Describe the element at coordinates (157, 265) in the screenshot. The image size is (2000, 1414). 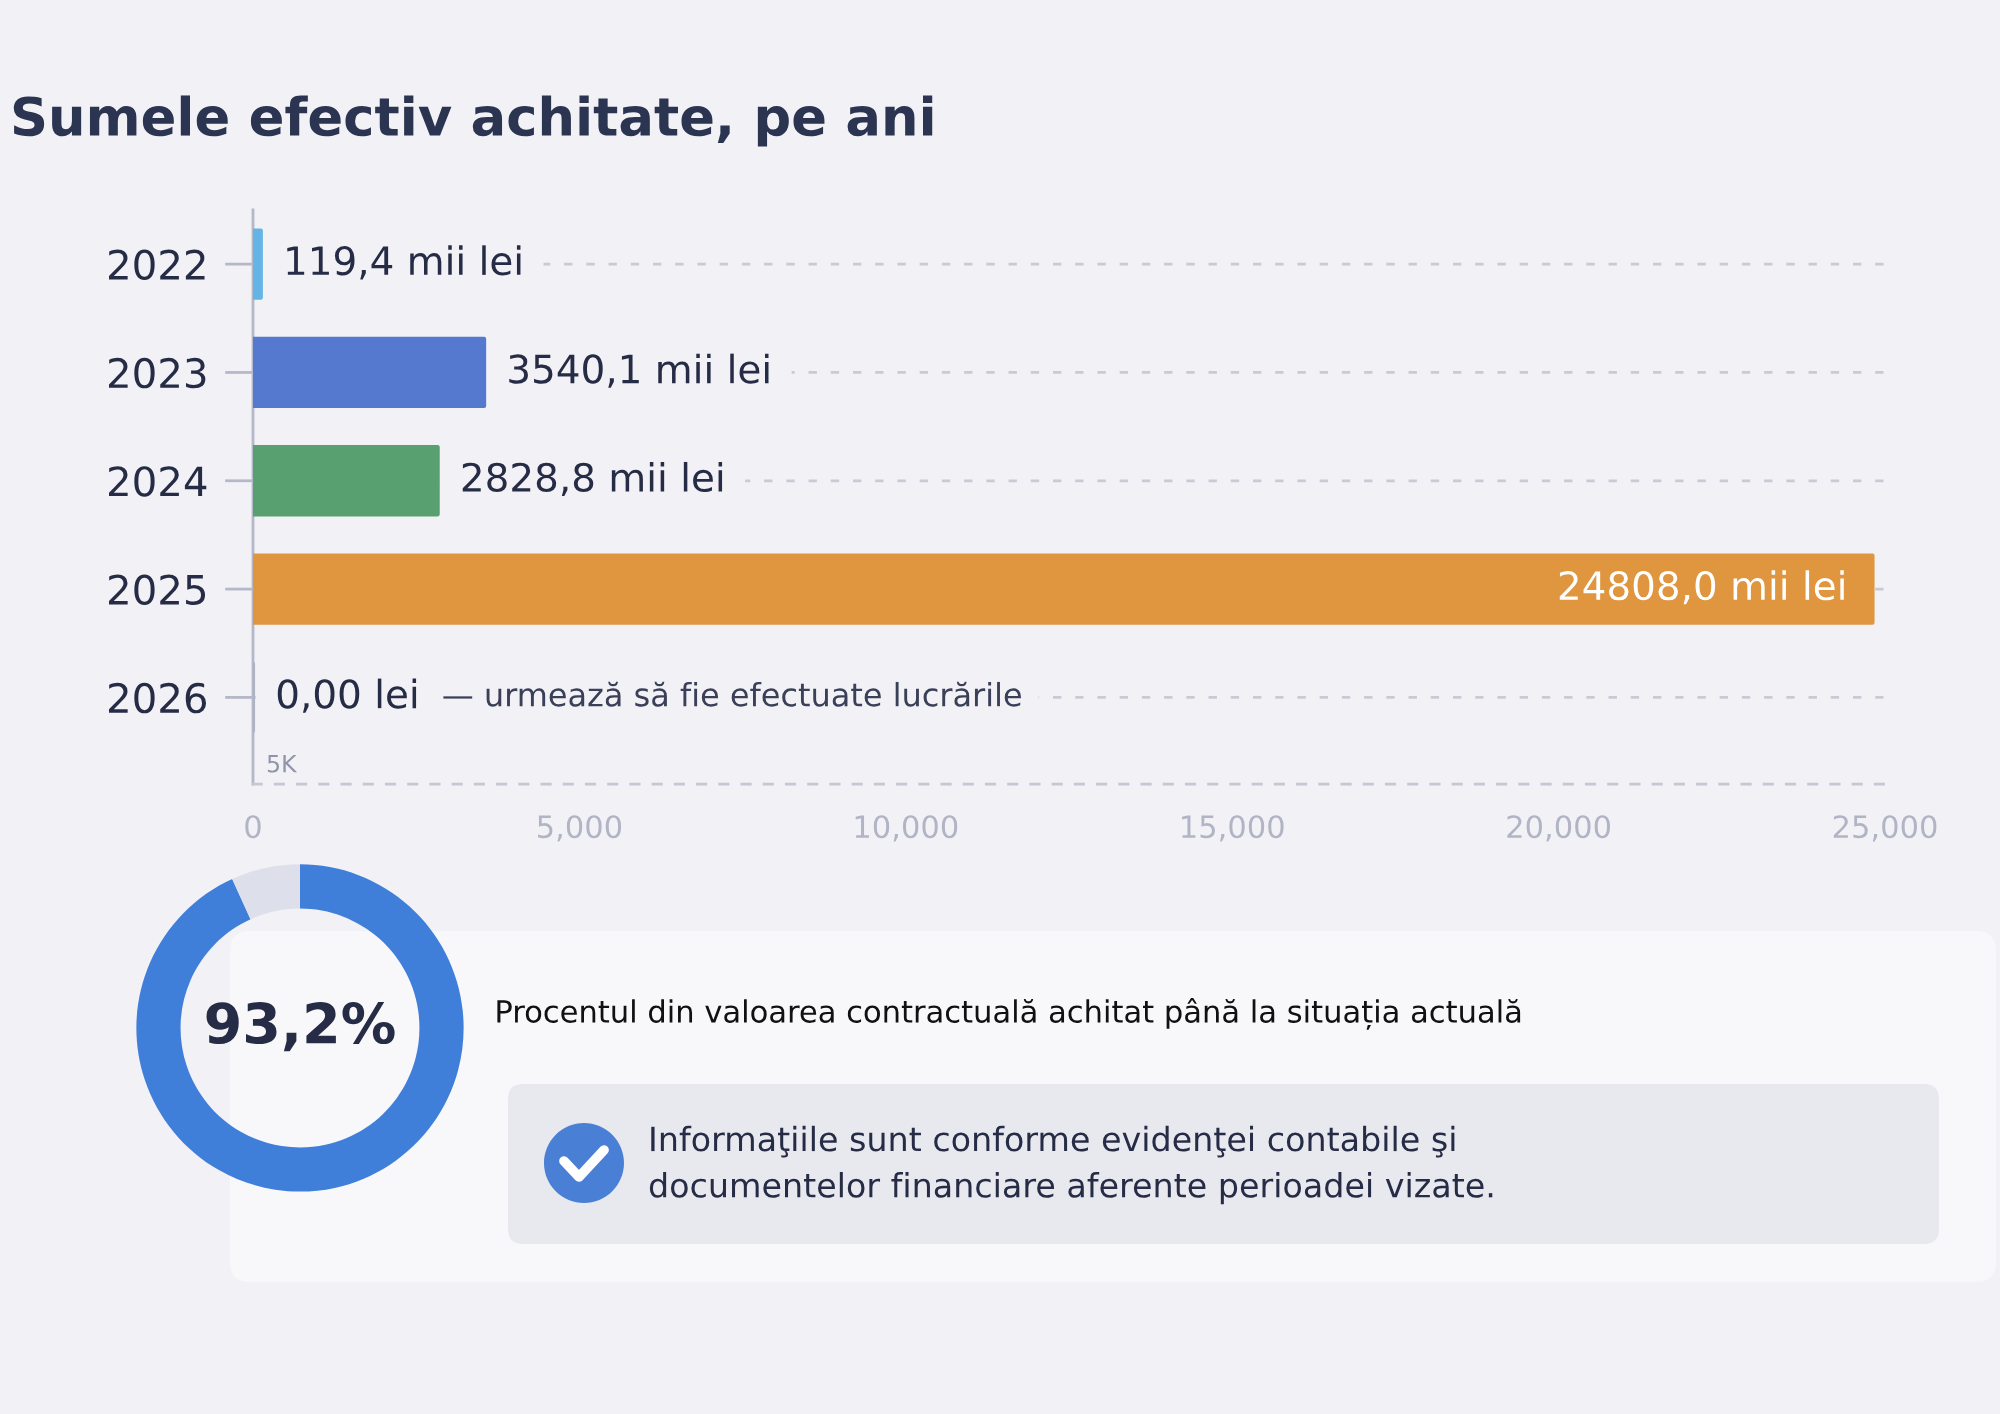
I see `y-tick-label: 2022` at that location.